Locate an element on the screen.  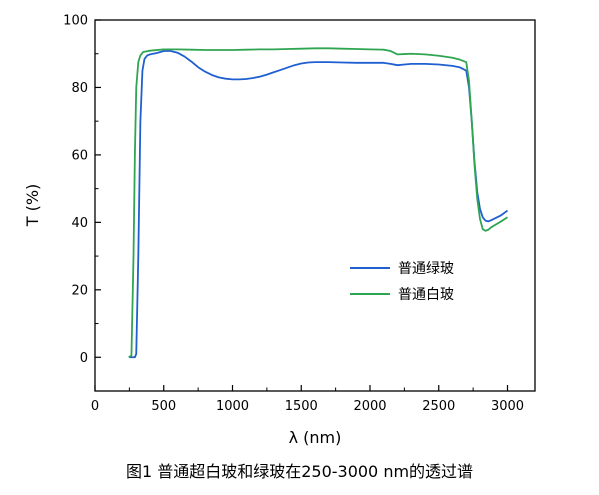
x-tick-label: 1500 is located at coordinates (301, 406).